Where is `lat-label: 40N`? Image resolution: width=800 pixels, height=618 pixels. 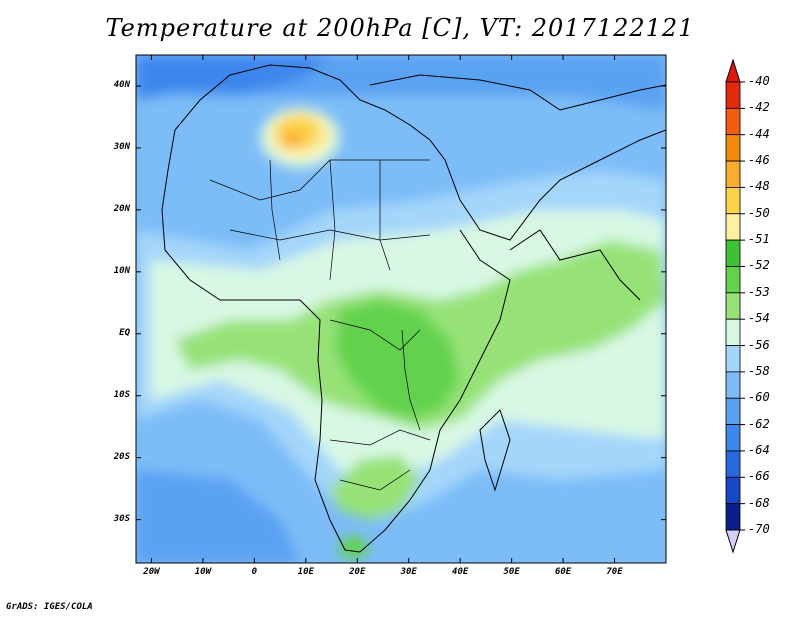 lat-label: 40N is located at coordinates (121, 84).